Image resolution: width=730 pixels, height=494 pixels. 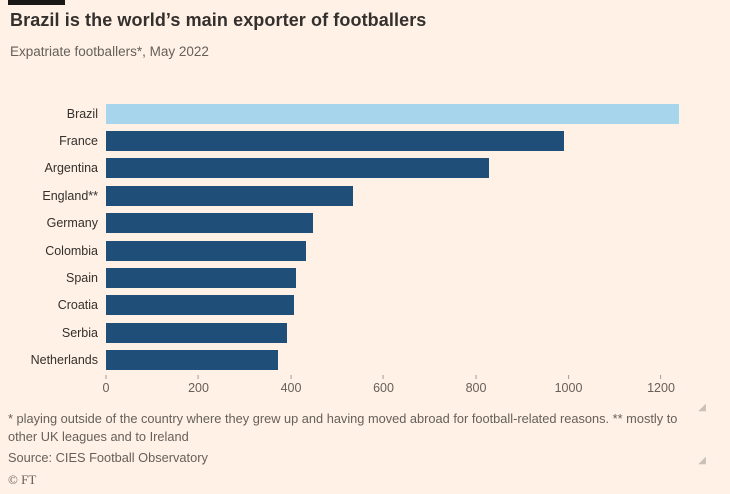 I want to click on x-axis-tick: 400, so click(x=291, y=385).